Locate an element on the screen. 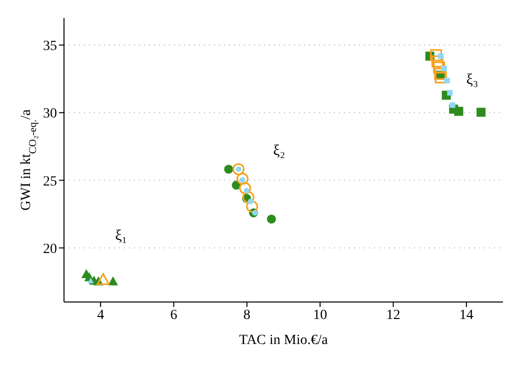  y-tick-label: 30 is located at coordinates (50, 114).